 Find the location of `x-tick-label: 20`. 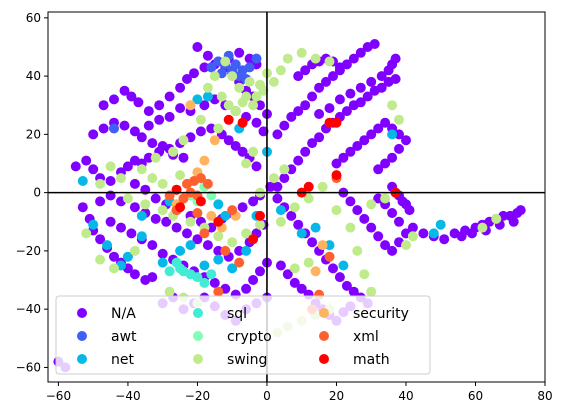

x-tick-label: 20 is located at coordinates (336, 396).